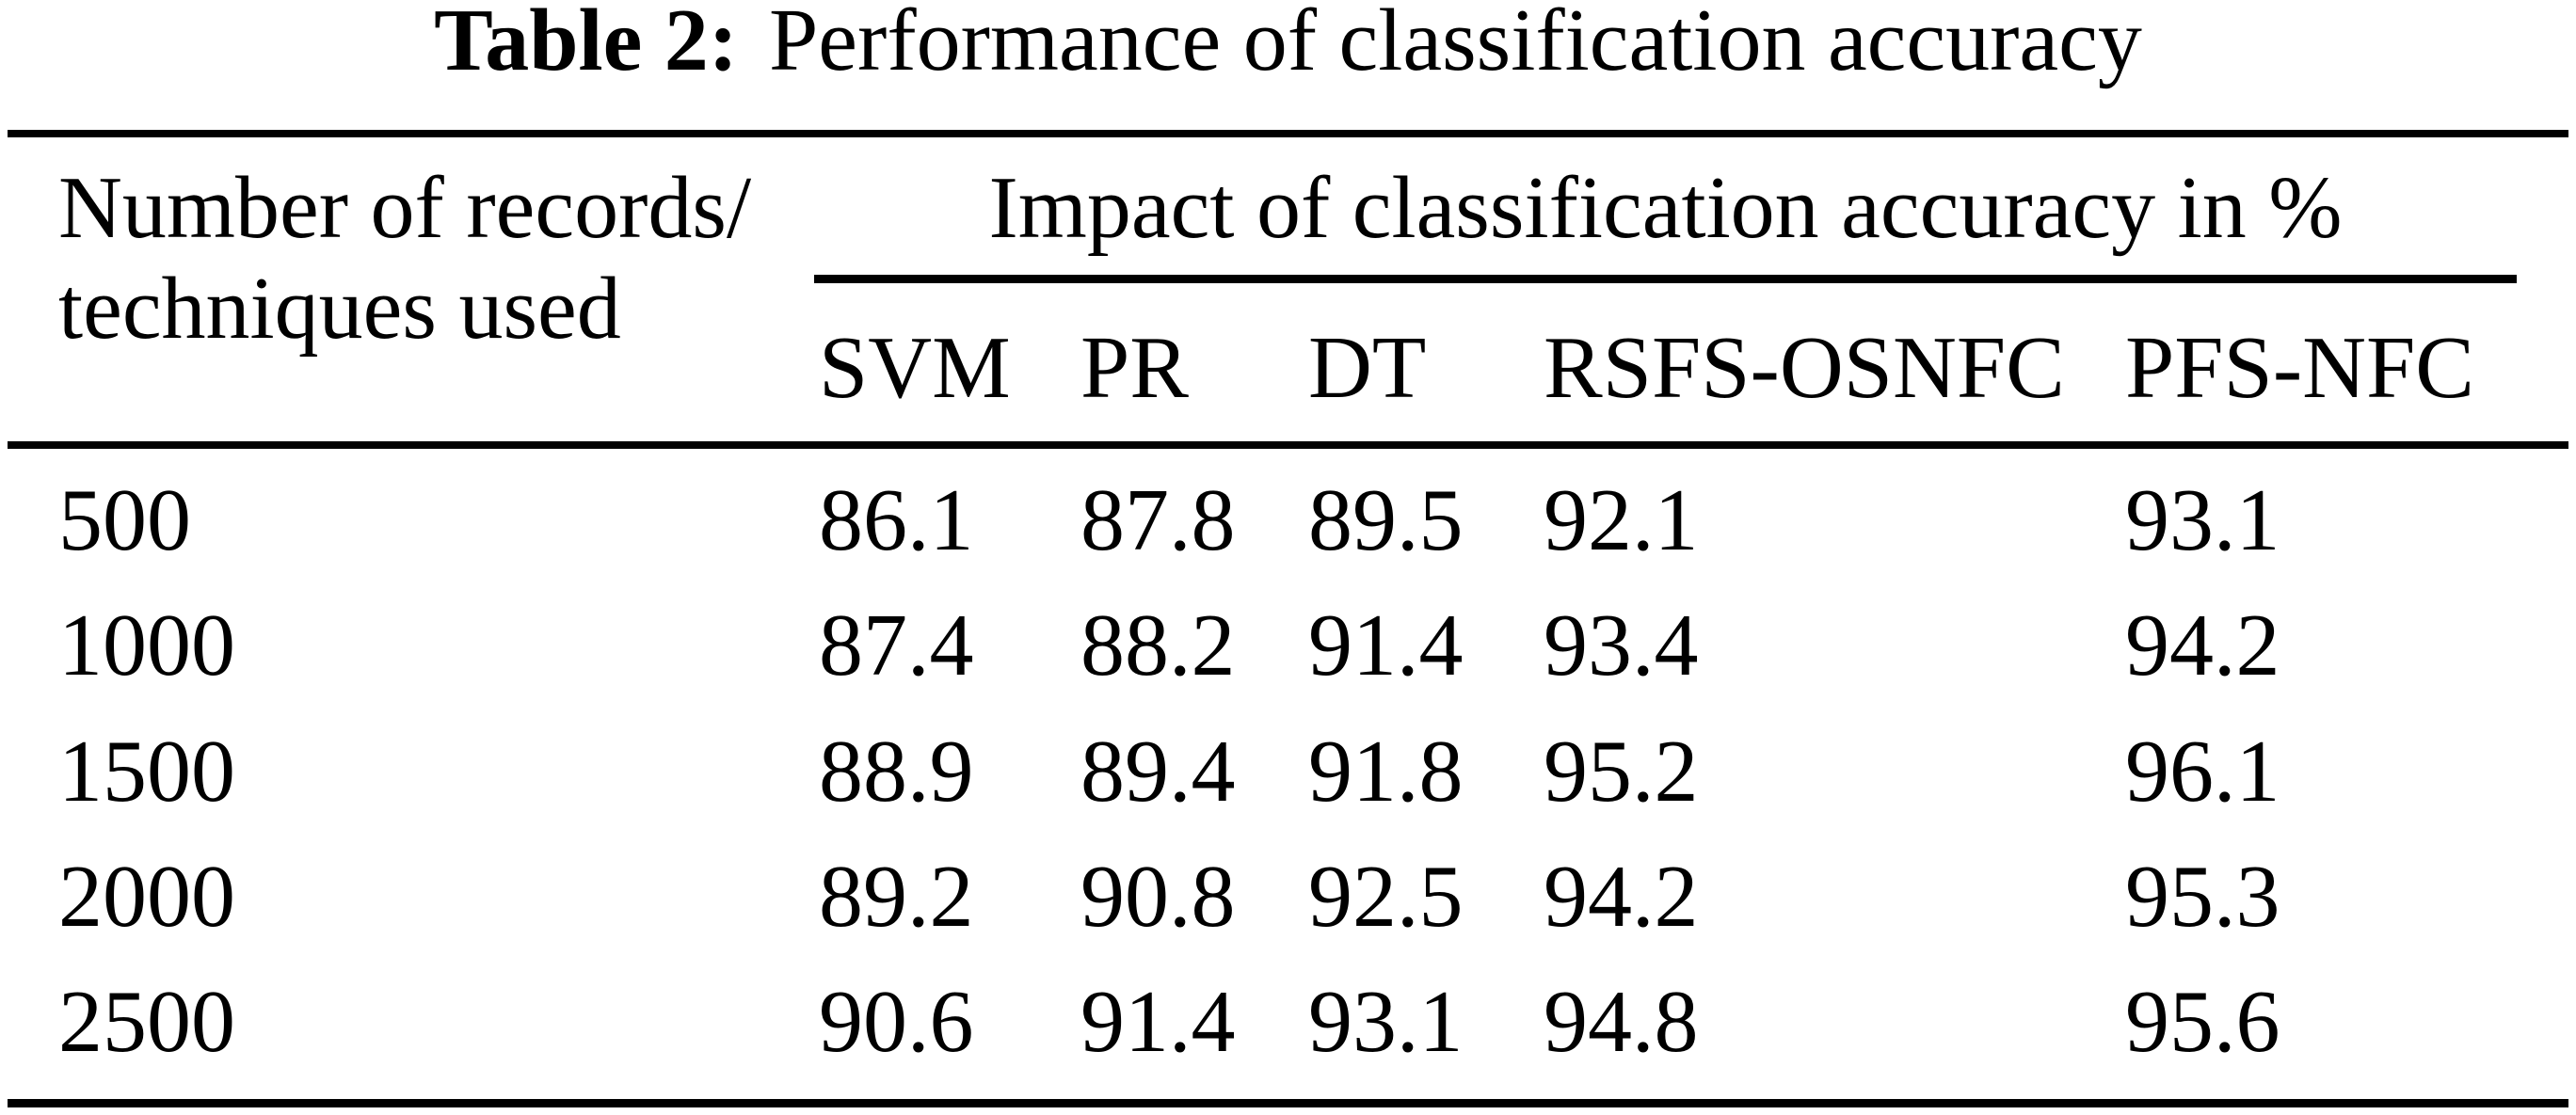  I want to click on column-header-pr: PR, so click(1134, 368).